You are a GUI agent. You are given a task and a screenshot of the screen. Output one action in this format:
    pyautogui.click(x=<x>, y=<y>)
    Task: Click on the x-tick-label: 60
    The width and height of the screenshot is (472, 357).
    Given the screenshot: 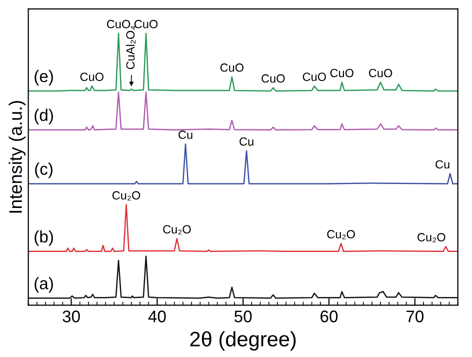 What is the action you would take?
    pyautogui.click(x=329, y=316)
    